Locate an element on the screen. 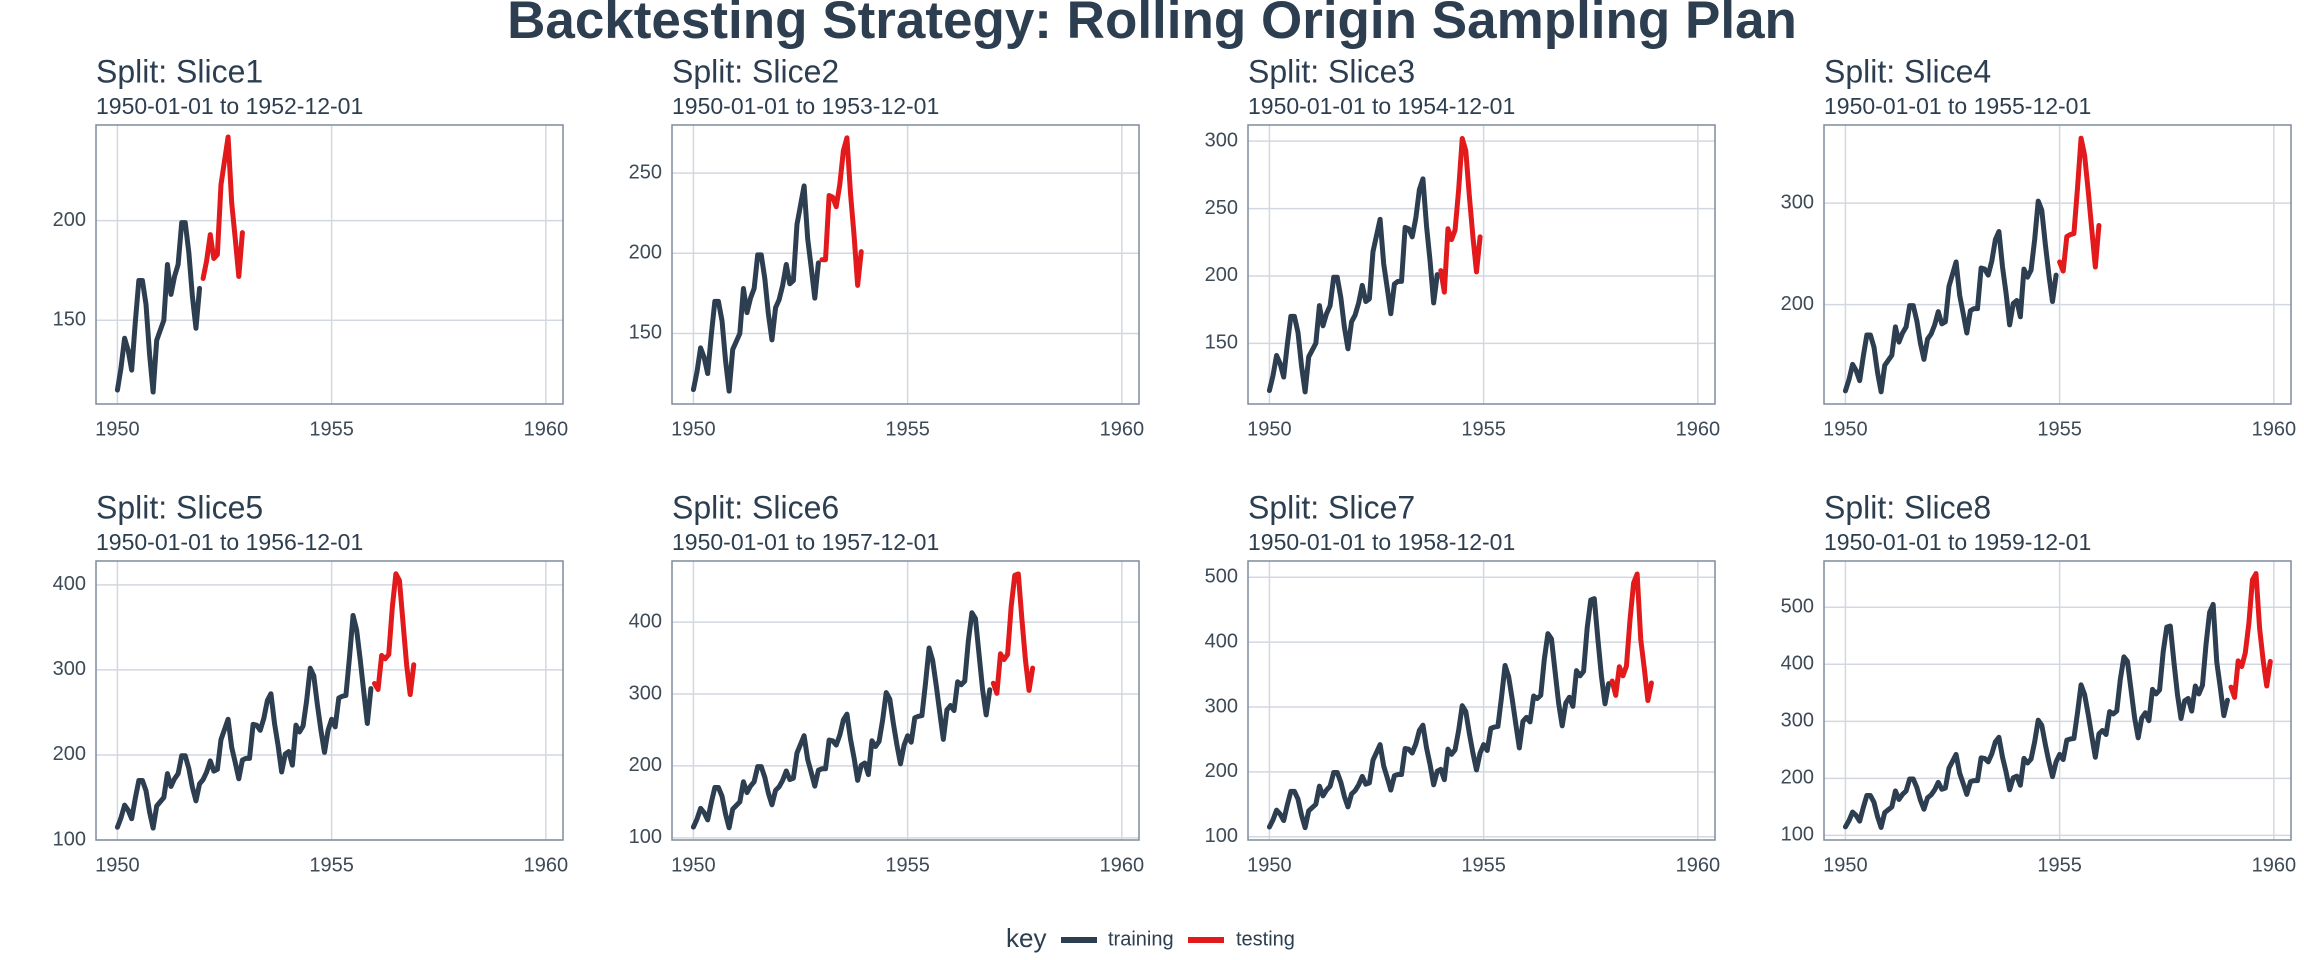 The image size is (2304, 960). panel-subtitle: 1950-01-01 to 1959-12-01 is located at coordinates (1957, 542).